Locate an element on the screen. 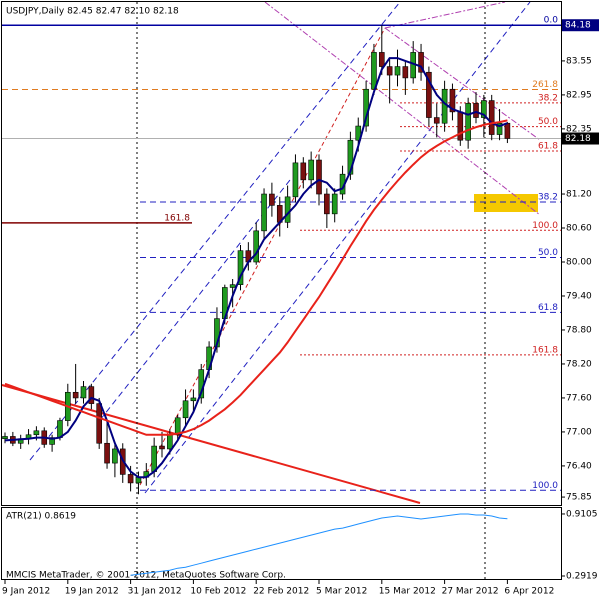  y-tick-label: 79.40 is located at coordinates (579, 296).